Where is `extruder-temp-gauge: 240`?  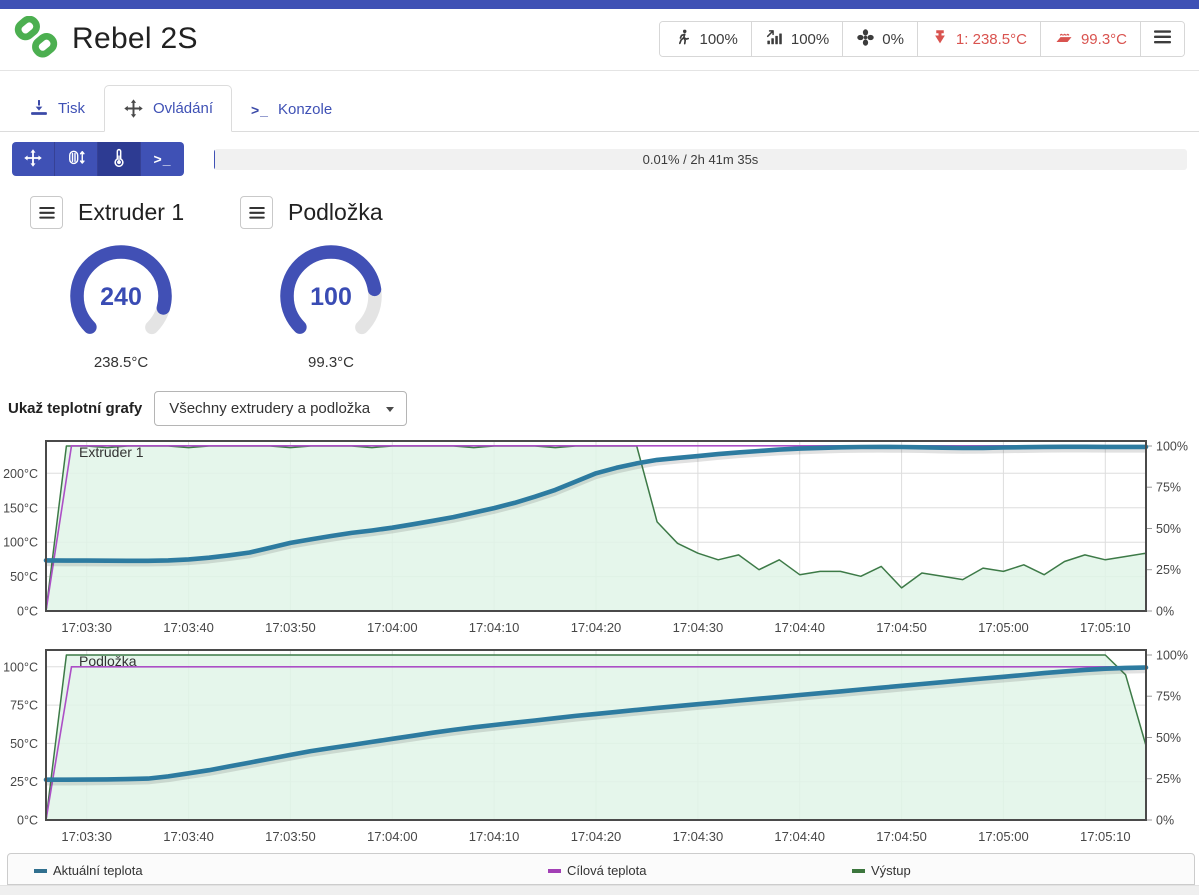 extruder-temp-gauge: 240 is located at coordinates (121, 295).